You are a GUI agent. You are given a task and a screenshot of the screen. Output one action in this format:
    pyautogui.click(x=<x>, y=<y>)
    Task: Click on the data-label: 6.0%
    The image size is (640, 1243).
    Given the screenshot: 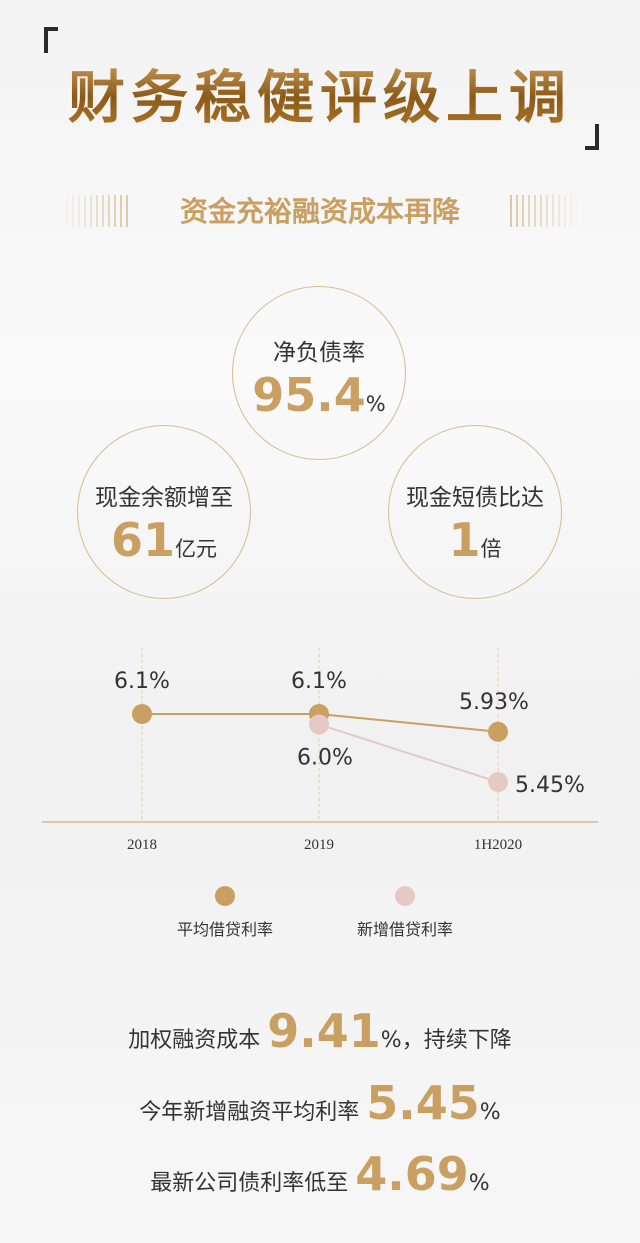 What is the action you would take?
    pyautogui.click(x=325, y=757)
    